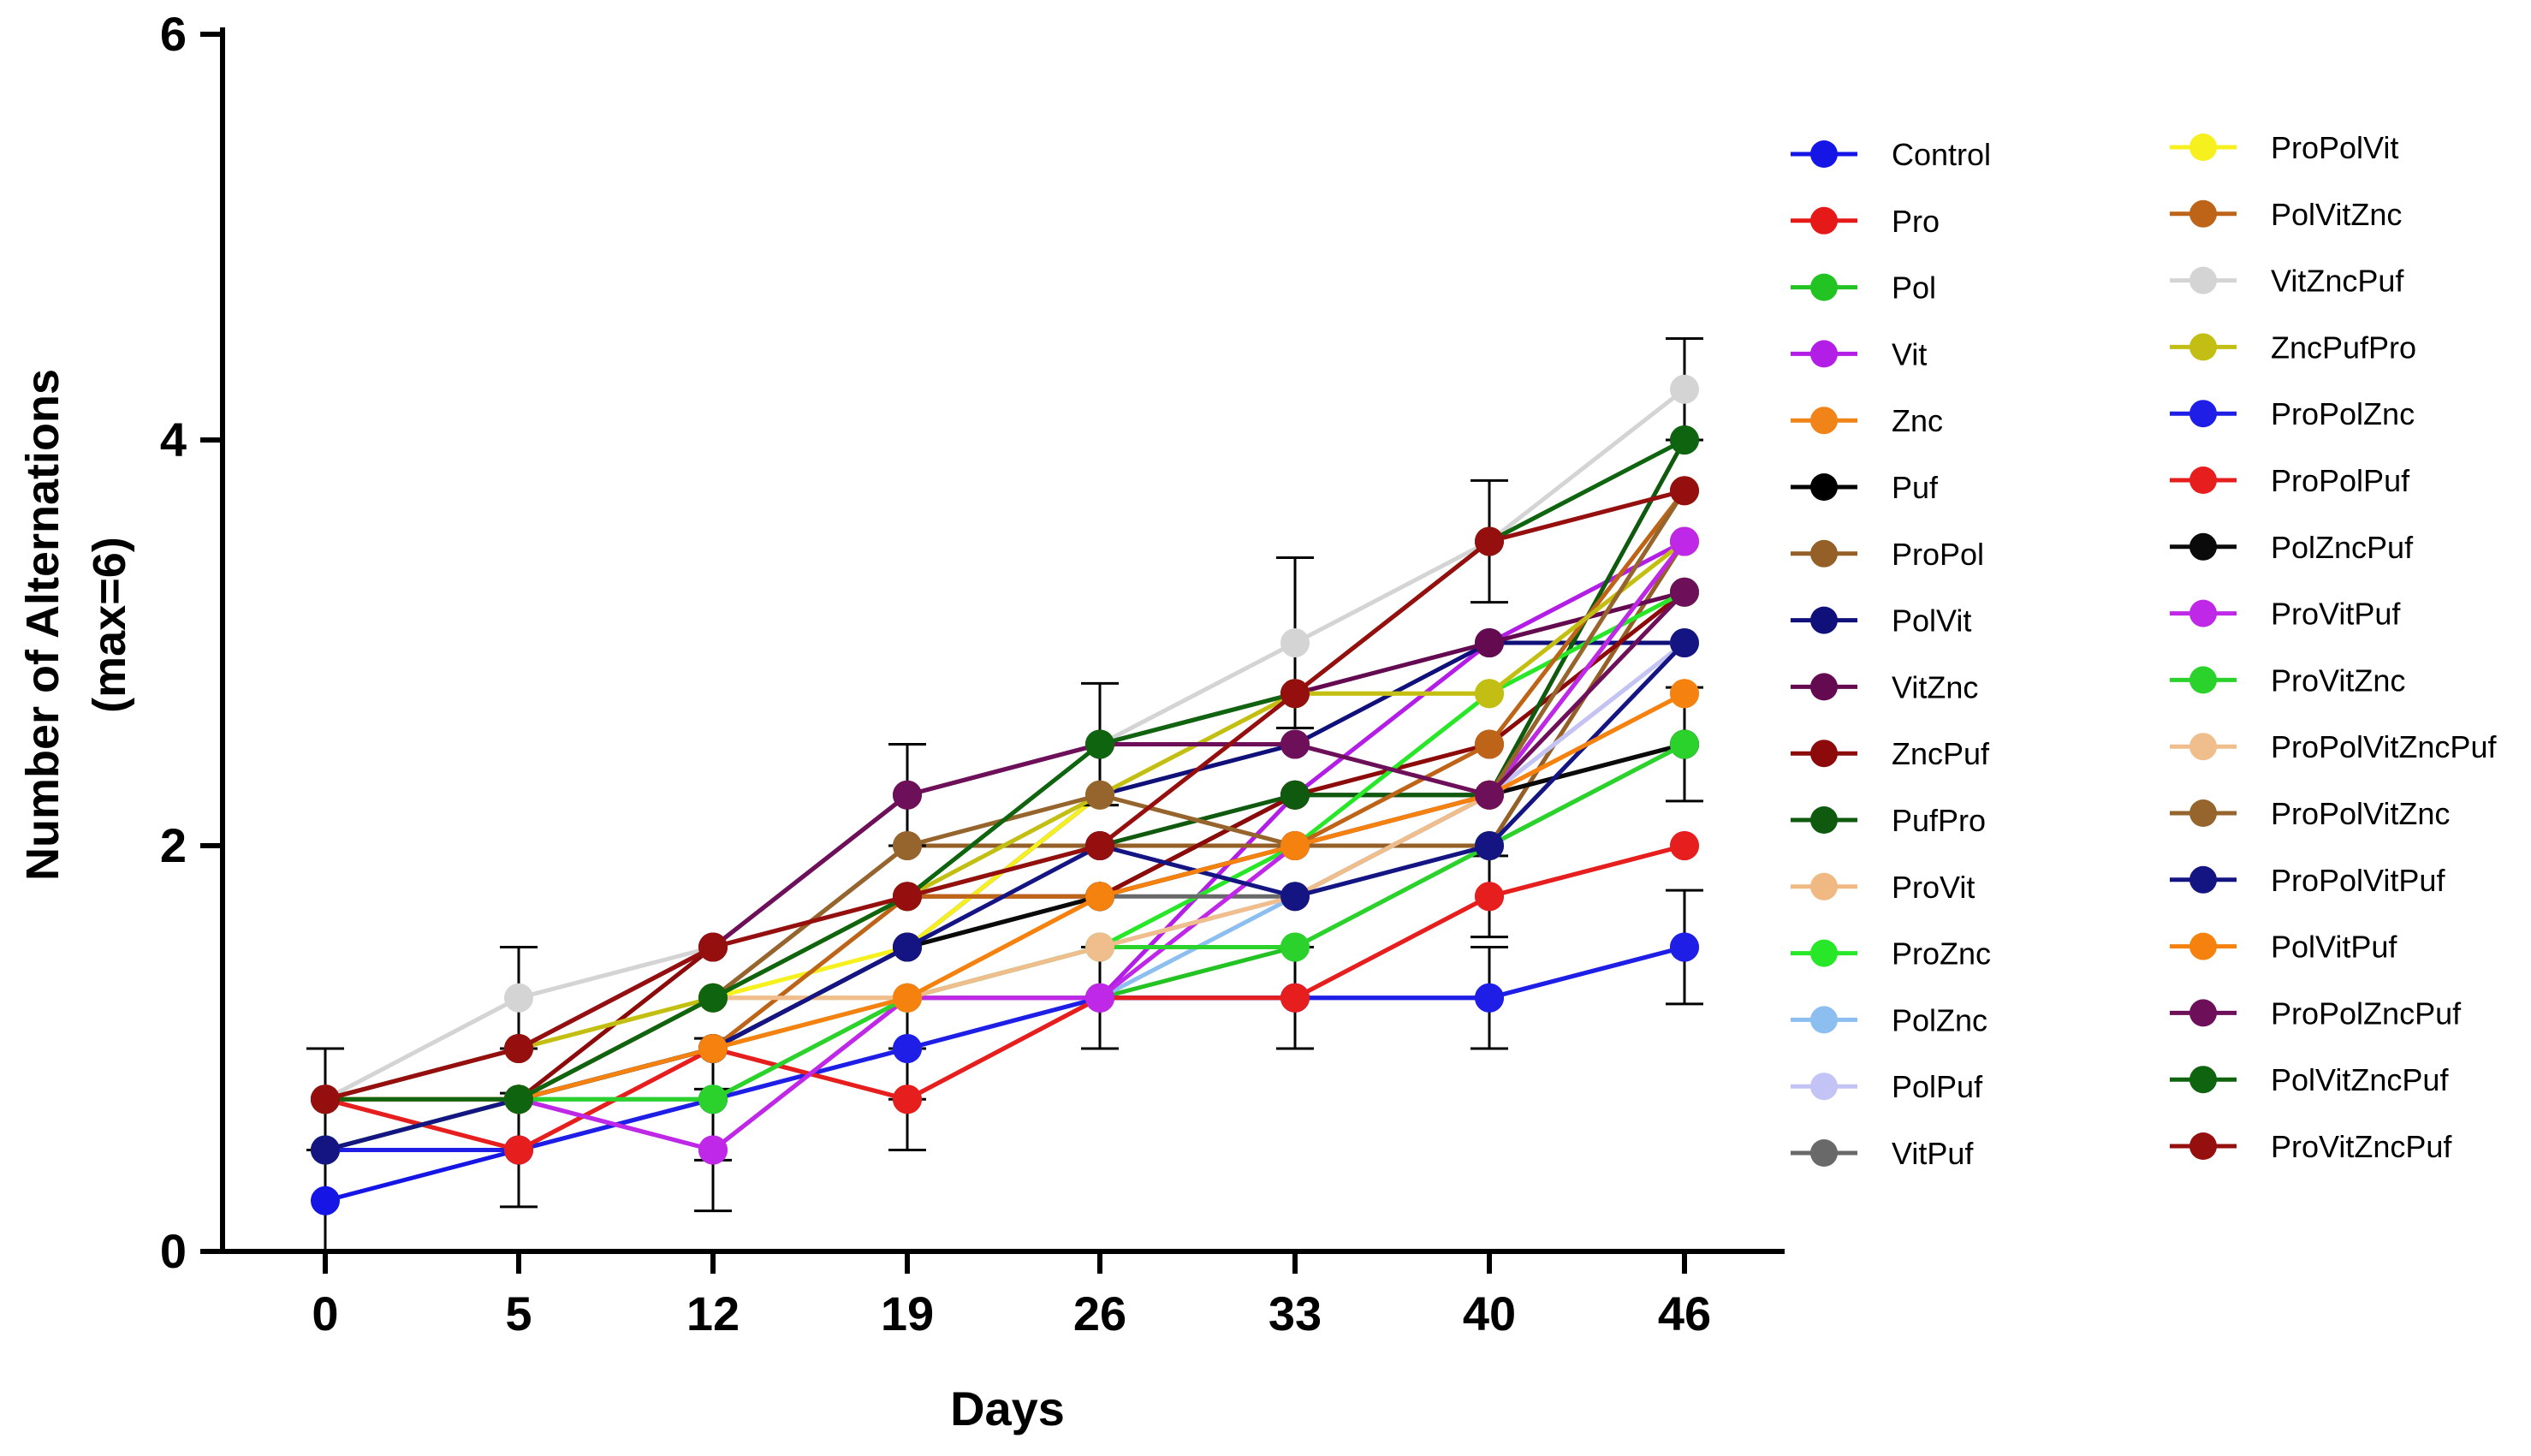  What do you see at coordinates (1881, 621) in the screenshot?
I see `legend-item-PolVit: PolVit` at bounding box center [1881, 621].